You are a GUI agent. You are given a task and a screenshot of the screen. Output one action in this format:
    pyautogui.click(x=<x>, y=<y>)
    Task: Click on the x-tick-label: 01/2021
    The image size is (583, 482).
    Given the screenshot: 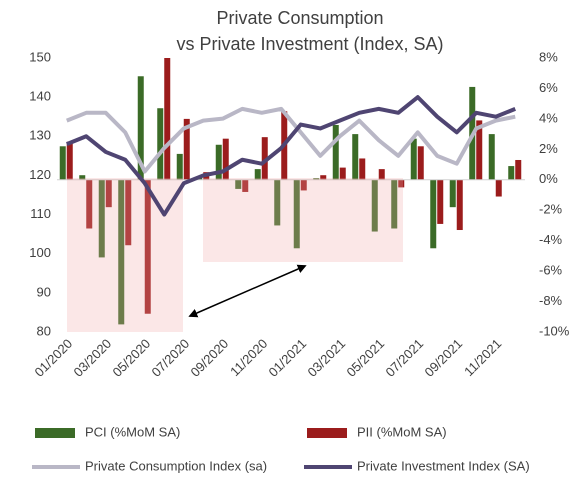 What is the action you would take?
    pyautogui.click(x=287, y=358)
    